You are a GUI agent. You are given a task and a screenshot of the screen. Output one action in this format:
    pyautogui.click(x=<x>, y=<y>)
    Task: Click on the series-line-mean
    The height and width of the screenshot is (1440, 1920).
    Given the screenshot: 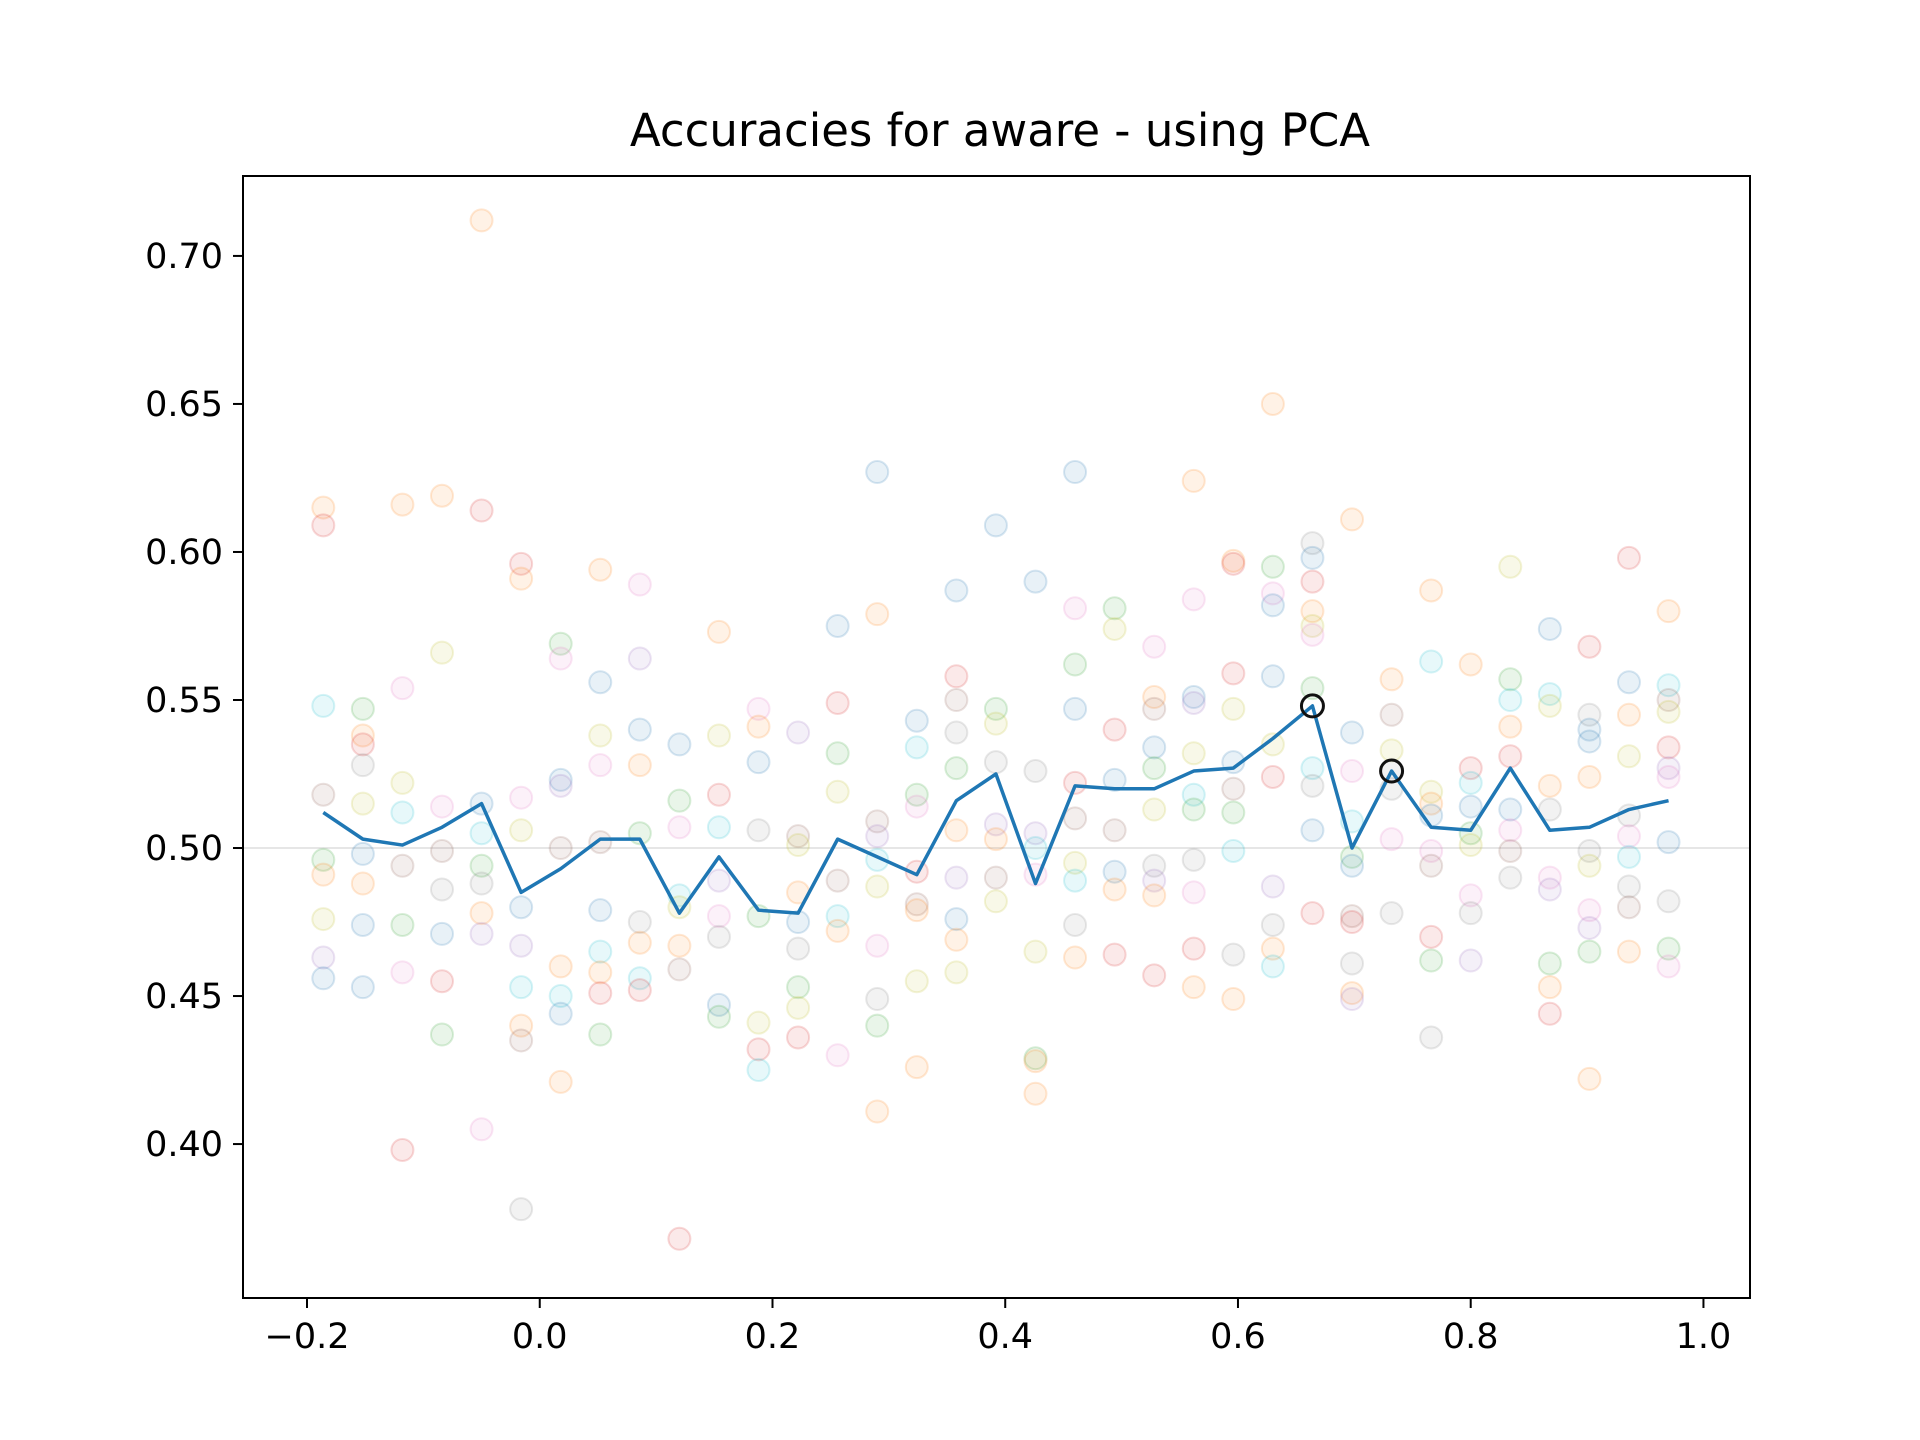 What is the action you would take?
    pyautogui.click(x=995, y=809)
    